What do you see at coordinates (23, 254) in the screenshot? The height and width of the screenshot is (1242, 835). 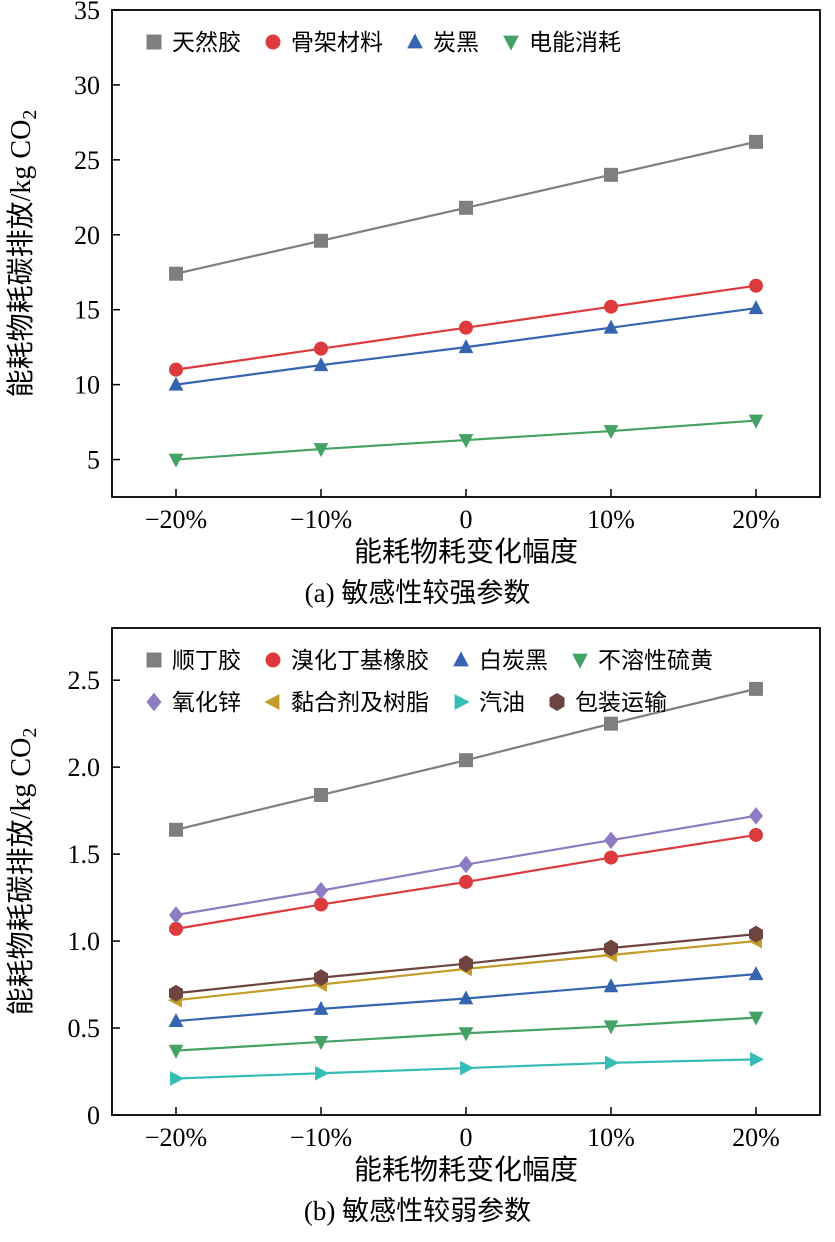 I see `y-axis-title: 能耗物耗碳排放/kg CO2` at bounding box center [23, 254].